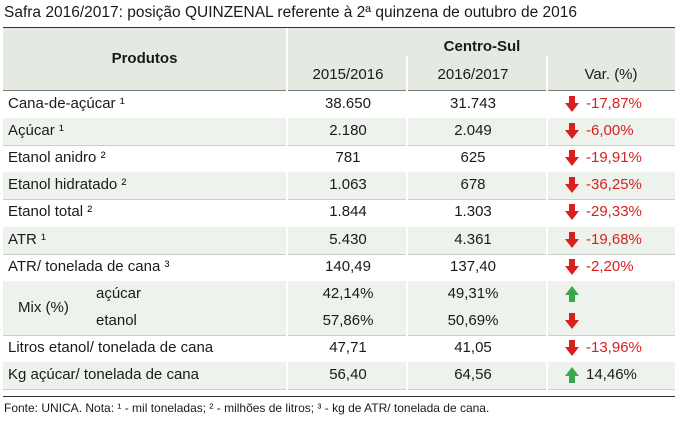 This screenshot has width=684, height=421. Describe the element at coordinates (348, 320) in the screenshot. I see `cell-2015: 57,86%` at that location.